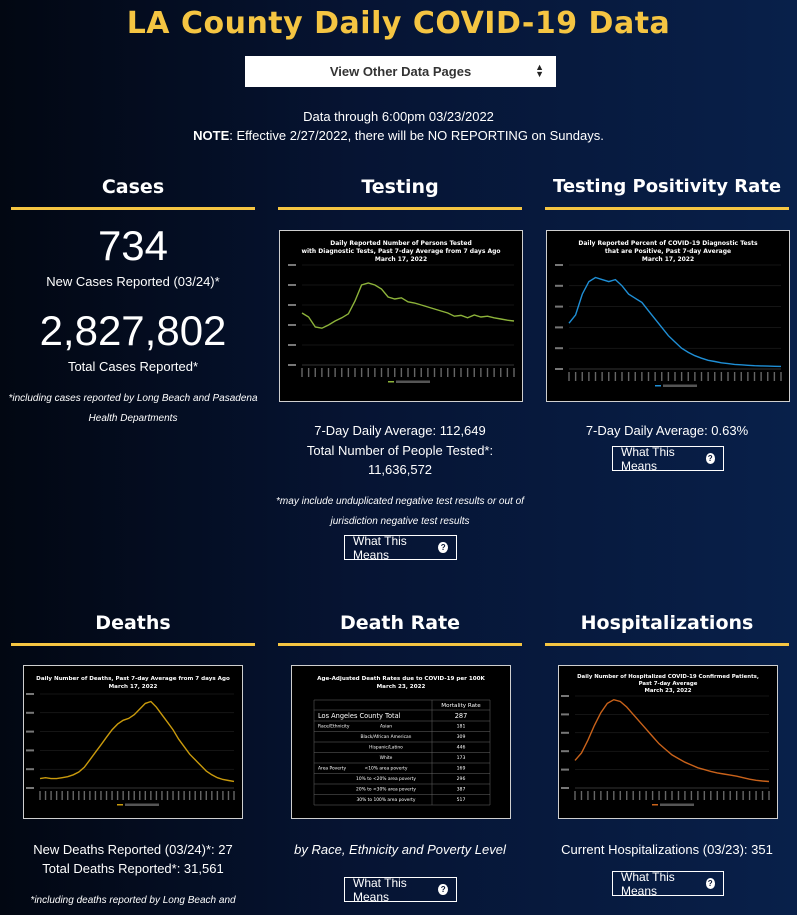  Describe the element at coordinates (400, 208) in the screenshot. I see `testing-divider` at that location.